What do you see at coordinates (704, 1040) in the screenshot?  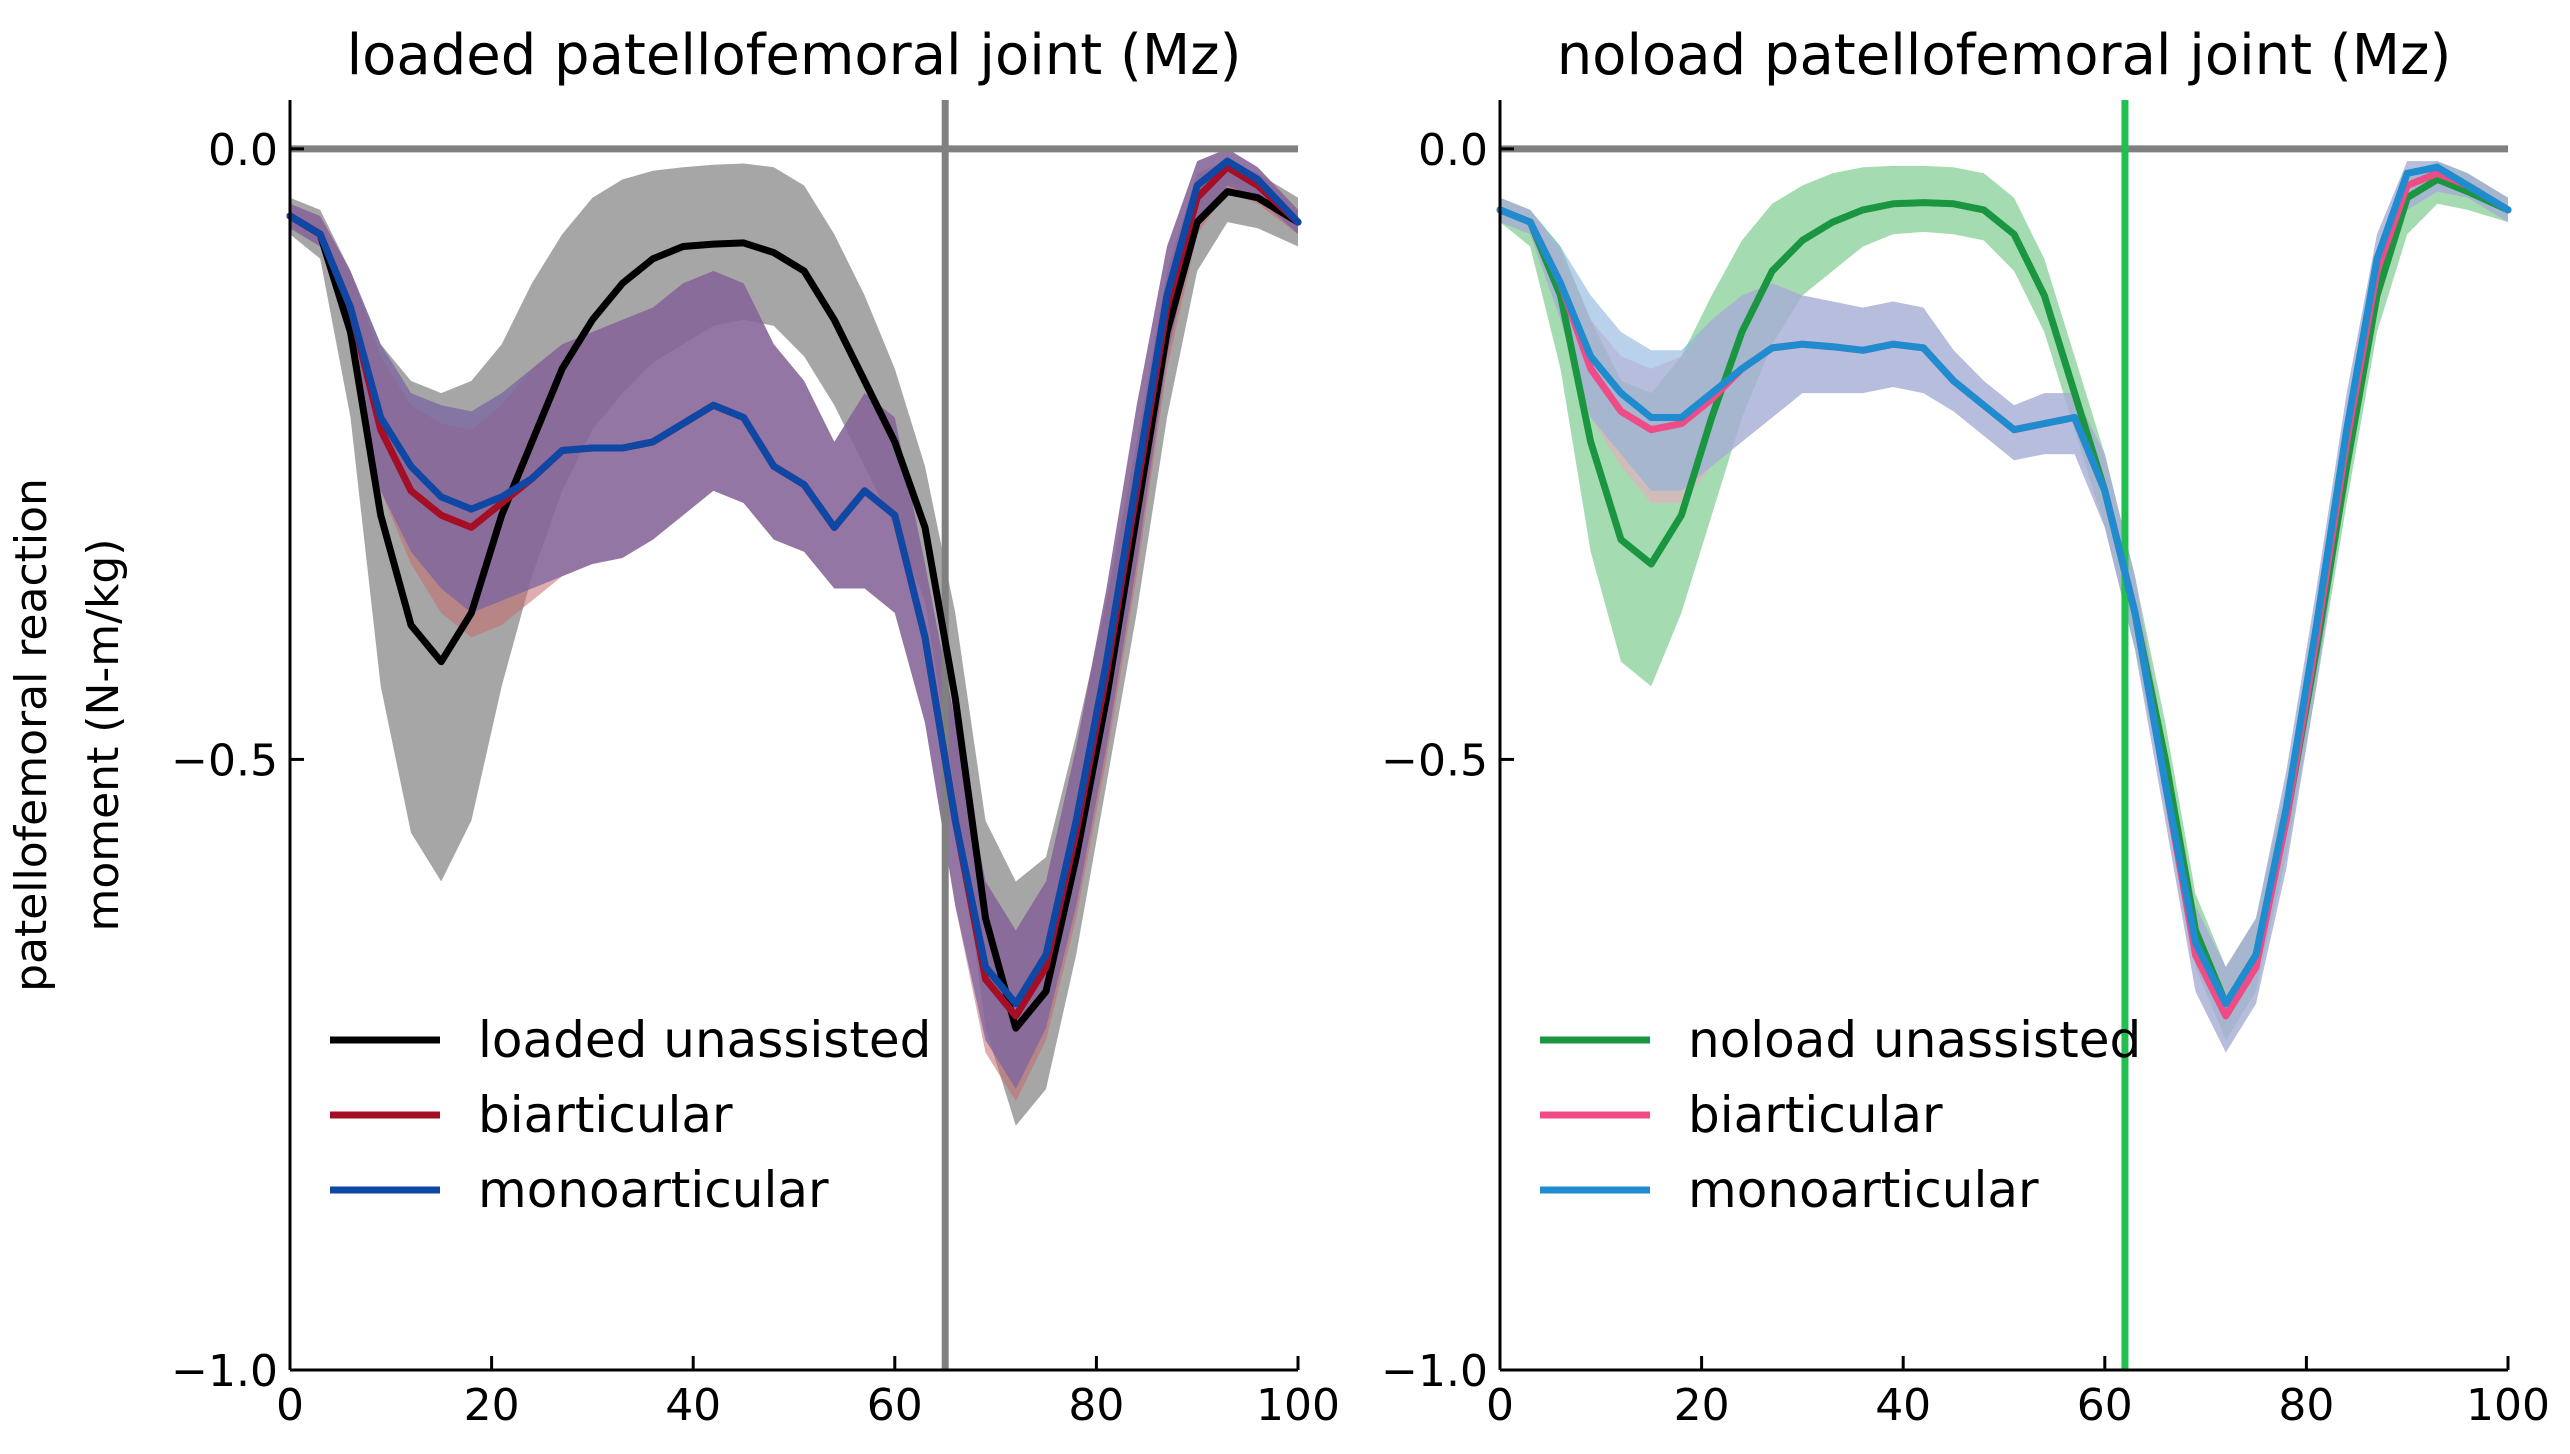 I see `legend-label: loaded unassisted` at bounding box center [704, 1040].